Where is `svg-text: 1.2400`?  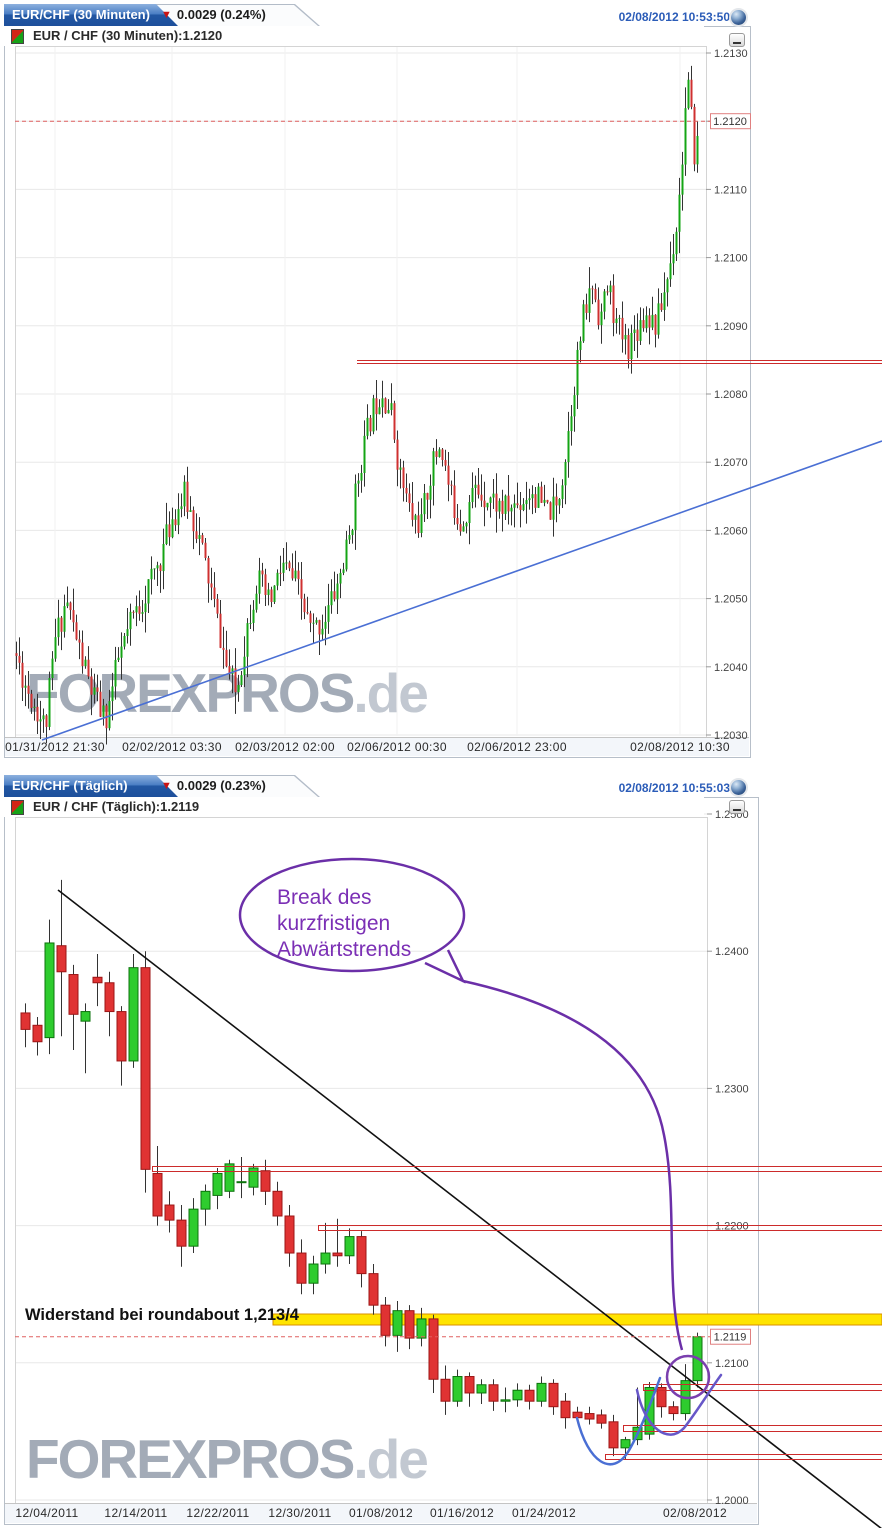 svg-text: 1.2400 is located at coordinates (732, 952).